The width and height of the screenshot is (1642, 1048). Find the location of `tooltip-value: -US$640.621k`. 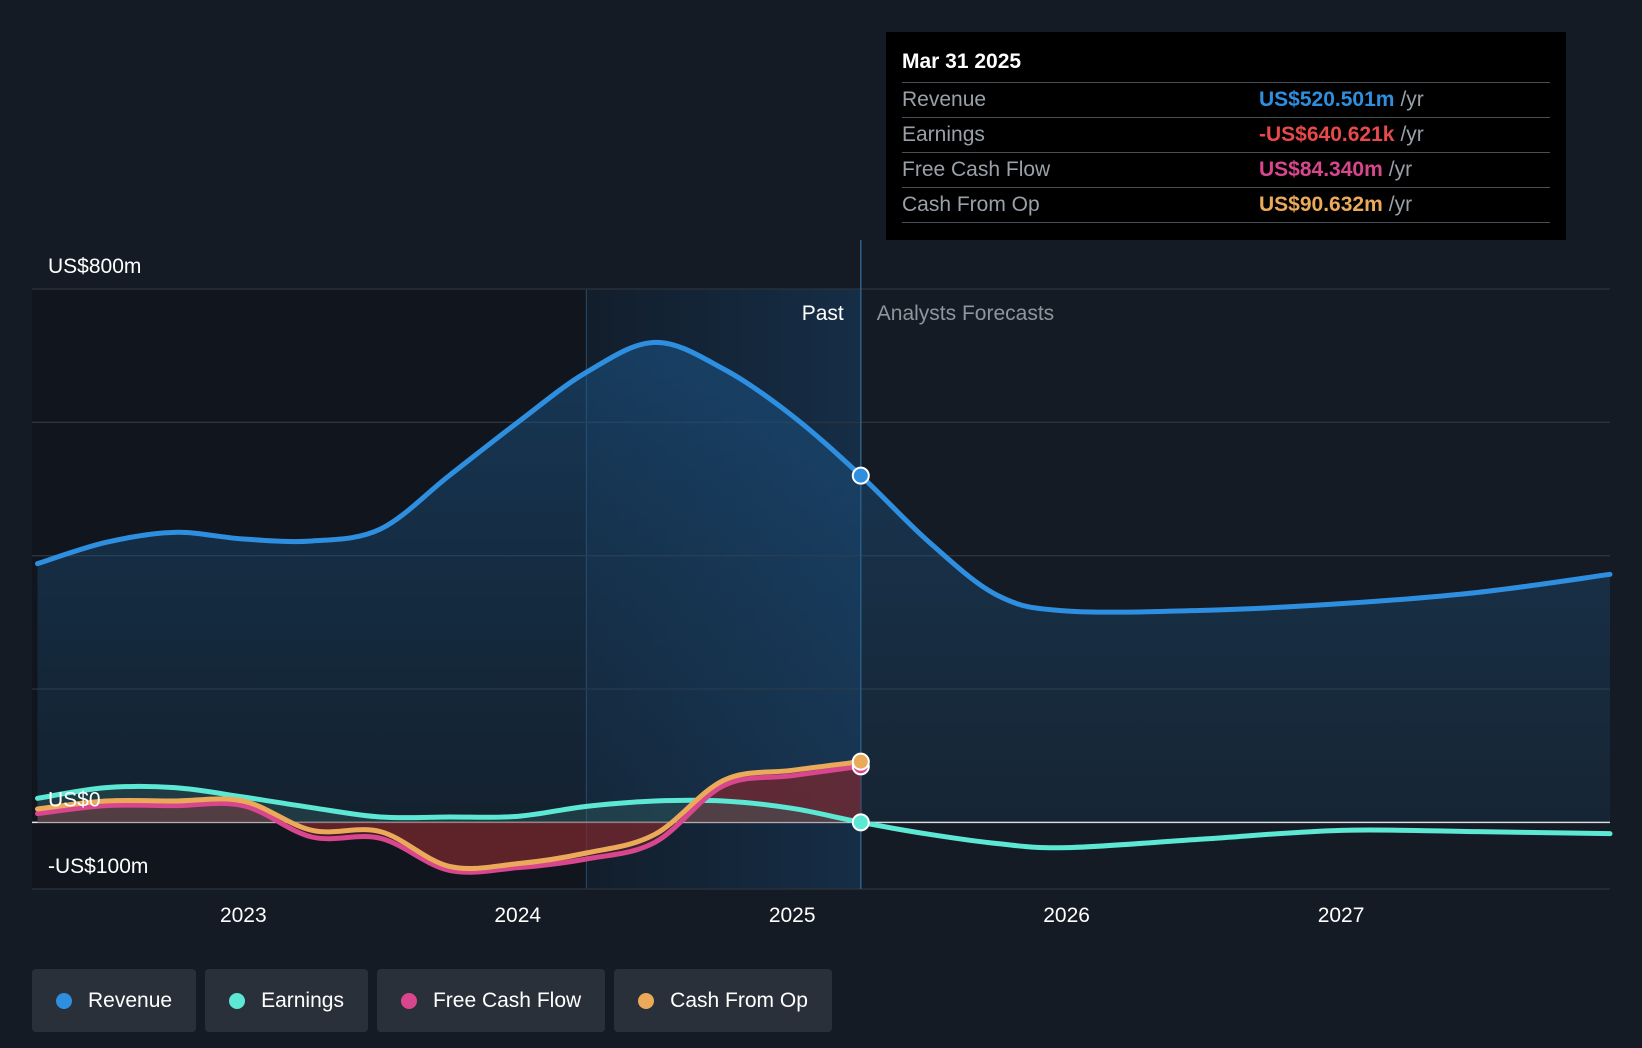

tooltip-value: -US$640.621k is located at coordinates (1327, 134).